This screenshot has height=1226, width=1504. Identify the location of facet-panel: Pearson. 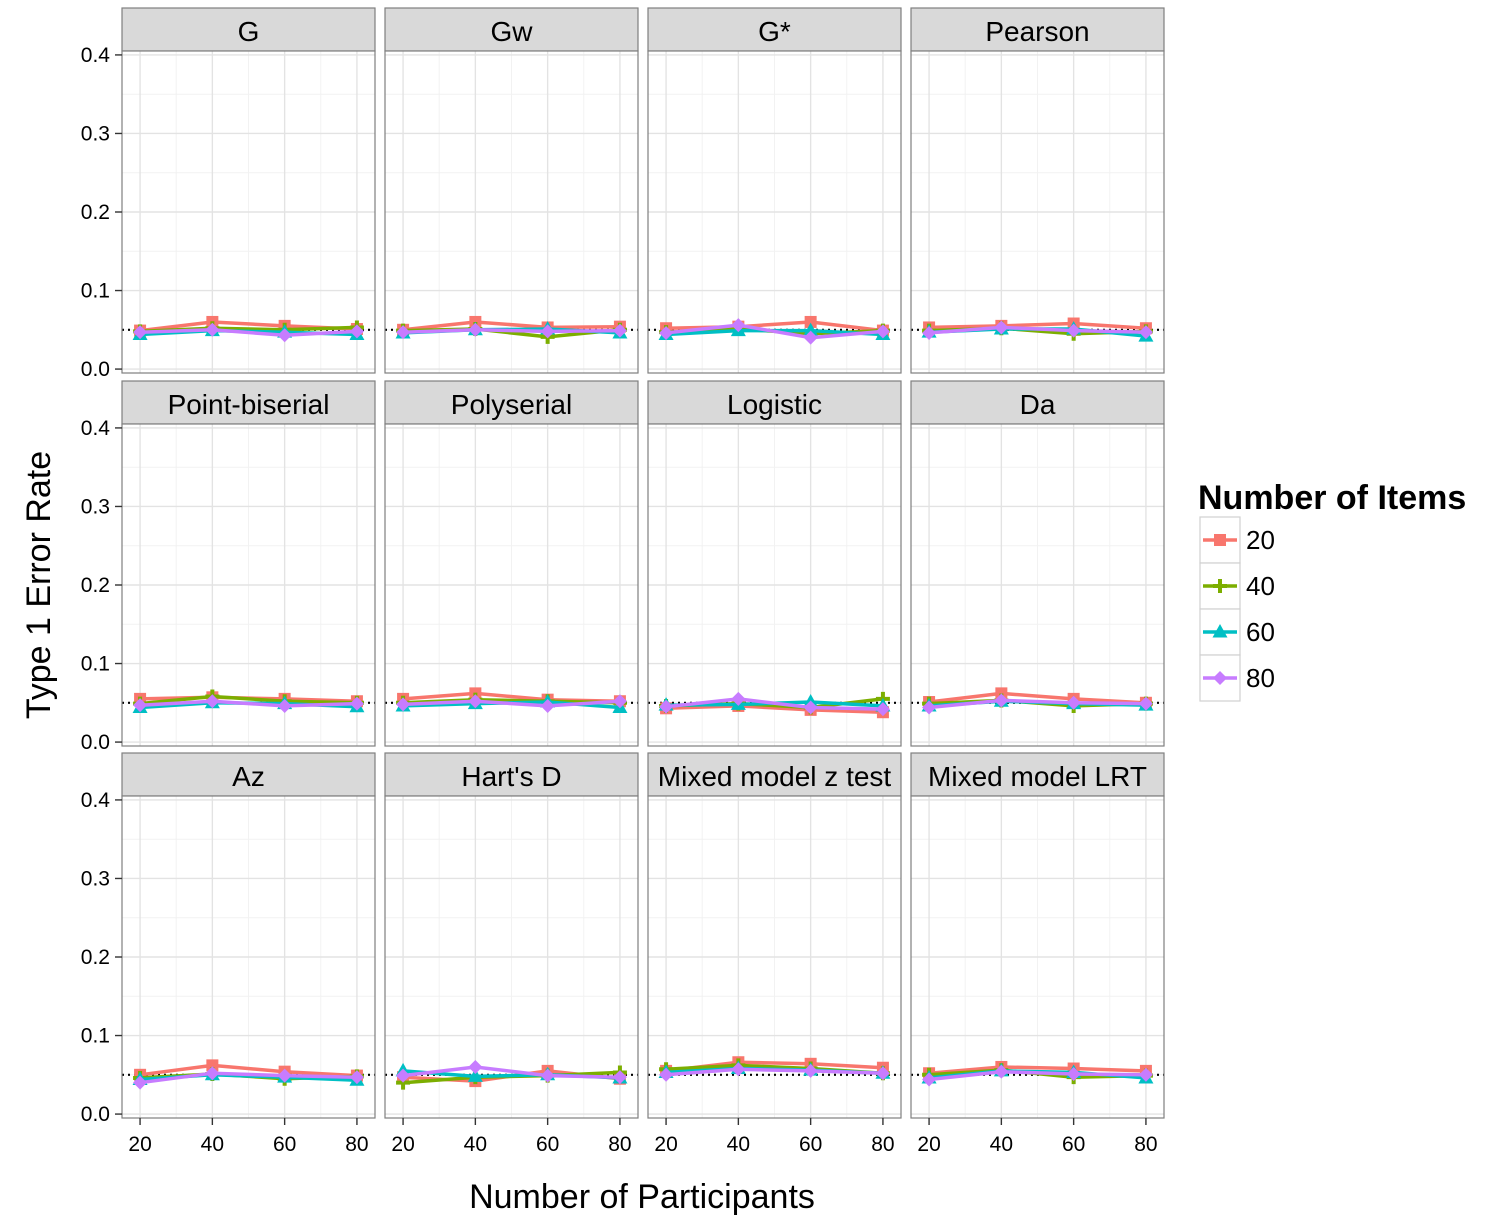
(1037, 190).